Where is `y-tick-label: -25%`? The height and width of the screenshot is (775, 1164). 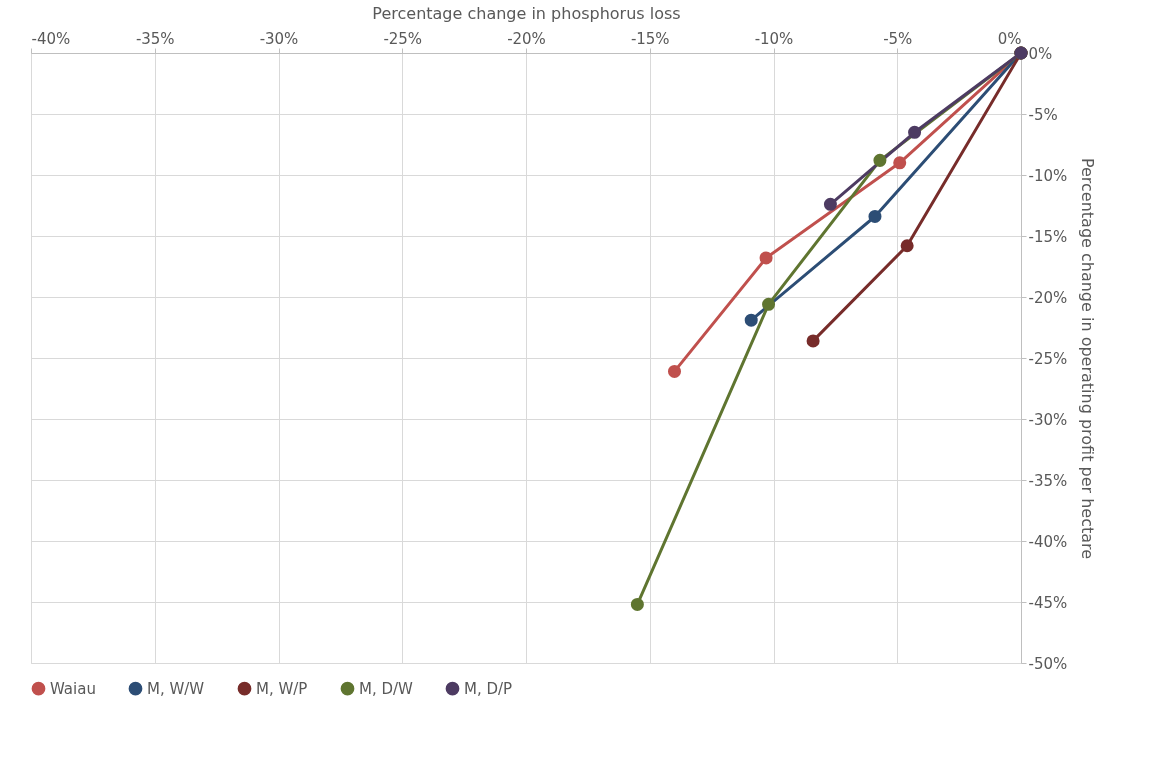 y-tick-label: -25% is located at coordinates (1048, 358).